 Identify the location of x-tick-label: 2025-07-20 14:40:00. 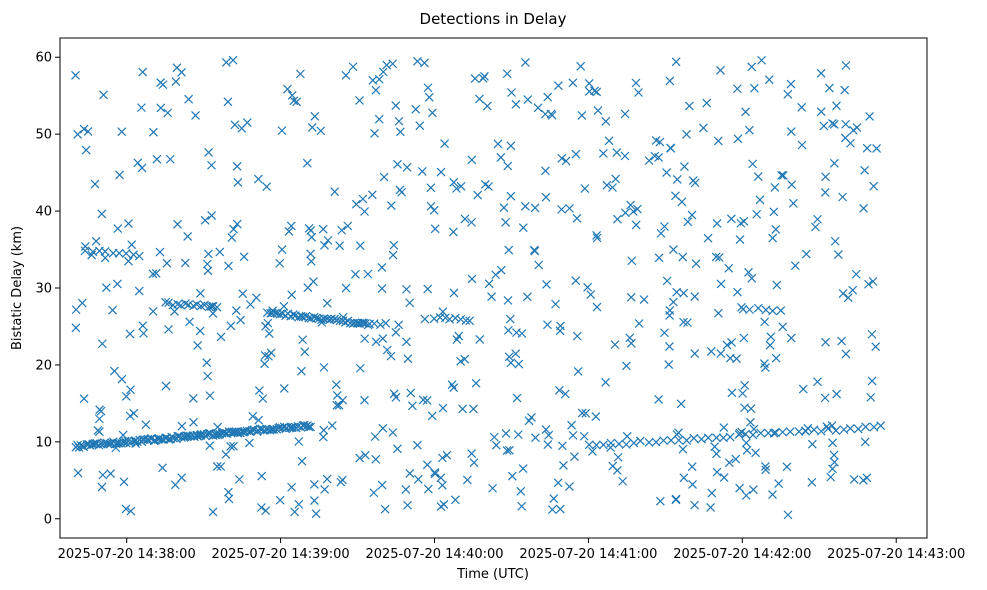
(434, 554).